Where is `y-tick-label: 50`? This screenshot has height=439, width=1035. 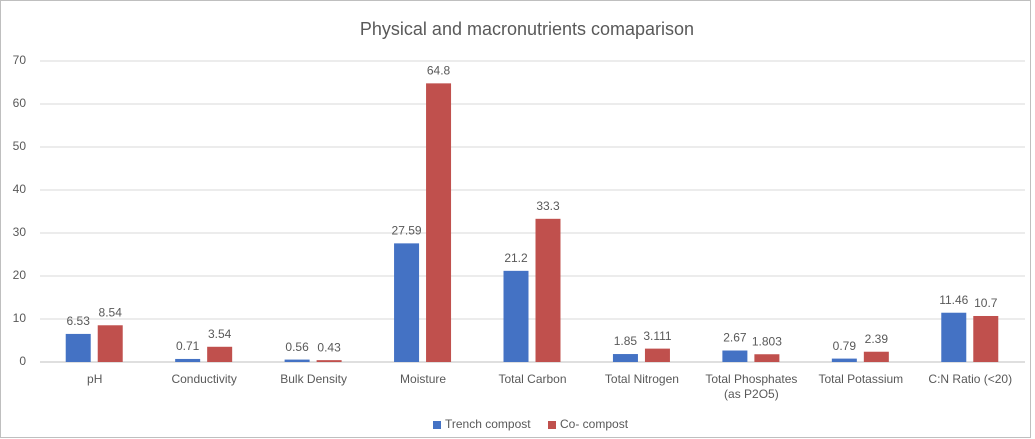 y-tick-label: 50 is located at coordinates (20, 146).